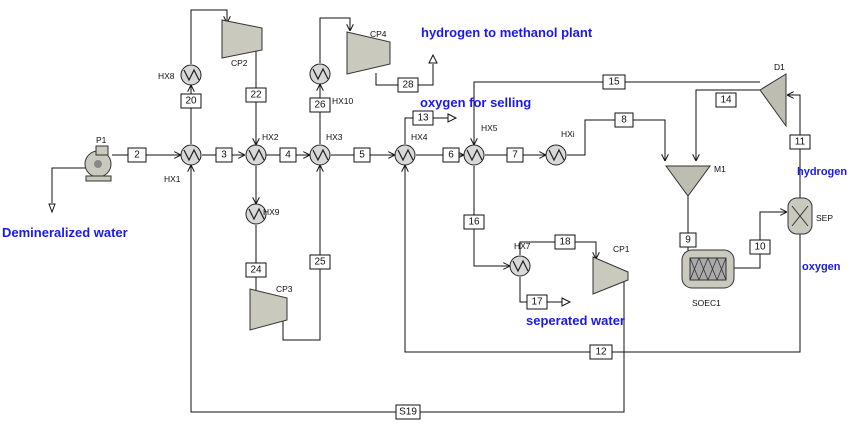  What do you see at coordinates (688, 240) in the screenshot?
I see `stream-9: 9` at bounding box center [688, 240].